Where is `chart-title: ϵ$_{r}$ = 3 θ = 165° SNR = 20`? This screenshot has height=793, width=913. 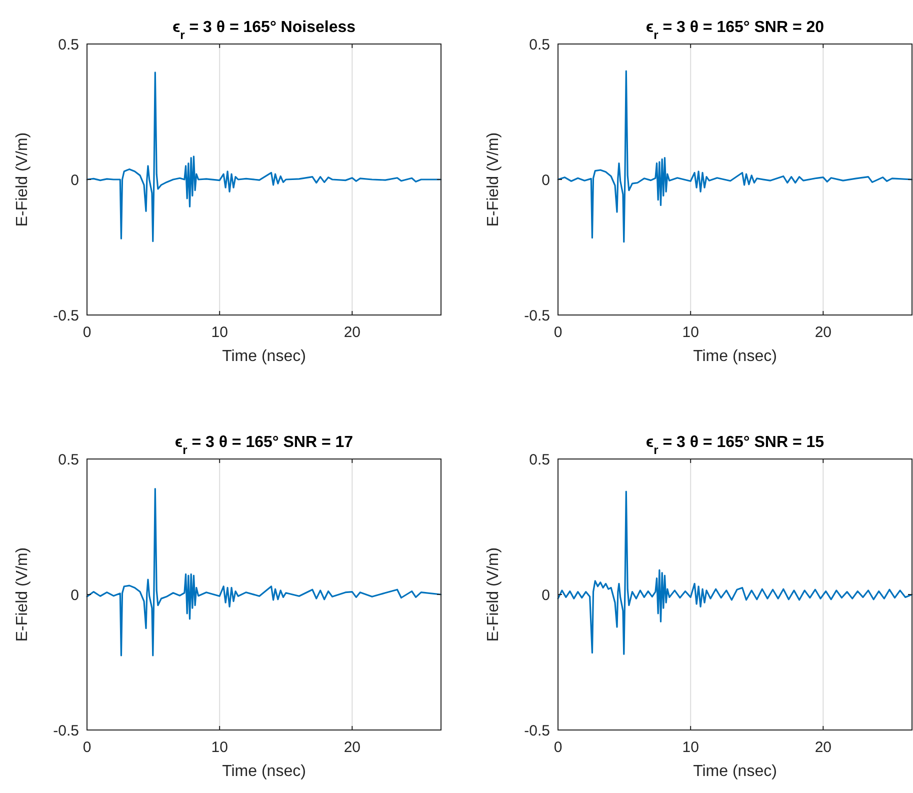
chart-title: ϵ$_{r}$ = 3 θ = 165° SNR = 20 is located at coordinates (735, 30).